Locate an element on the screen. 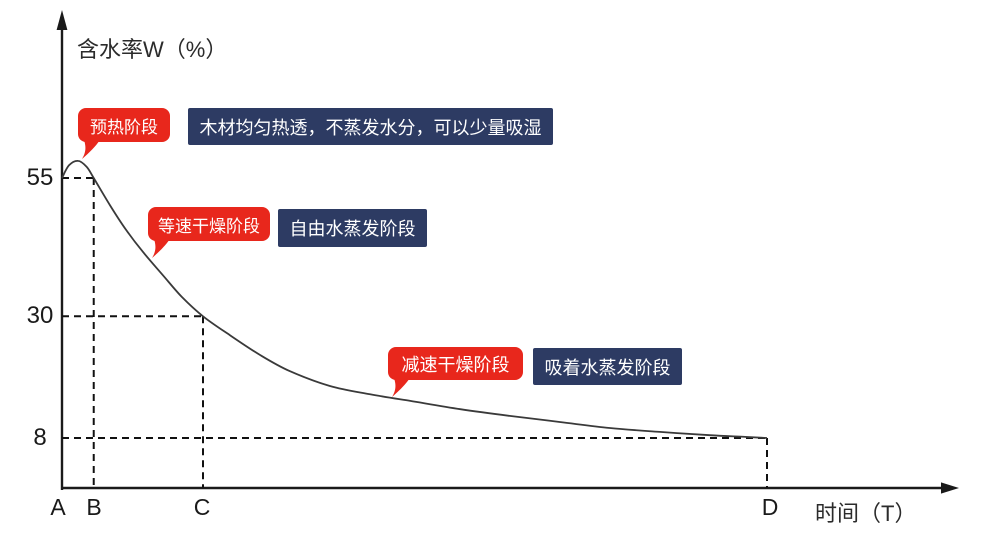 This screenshot has width=991, height=550. stage-bubble-falling-rate: 减速干燥阶段 is located at coordinates (455, 372).